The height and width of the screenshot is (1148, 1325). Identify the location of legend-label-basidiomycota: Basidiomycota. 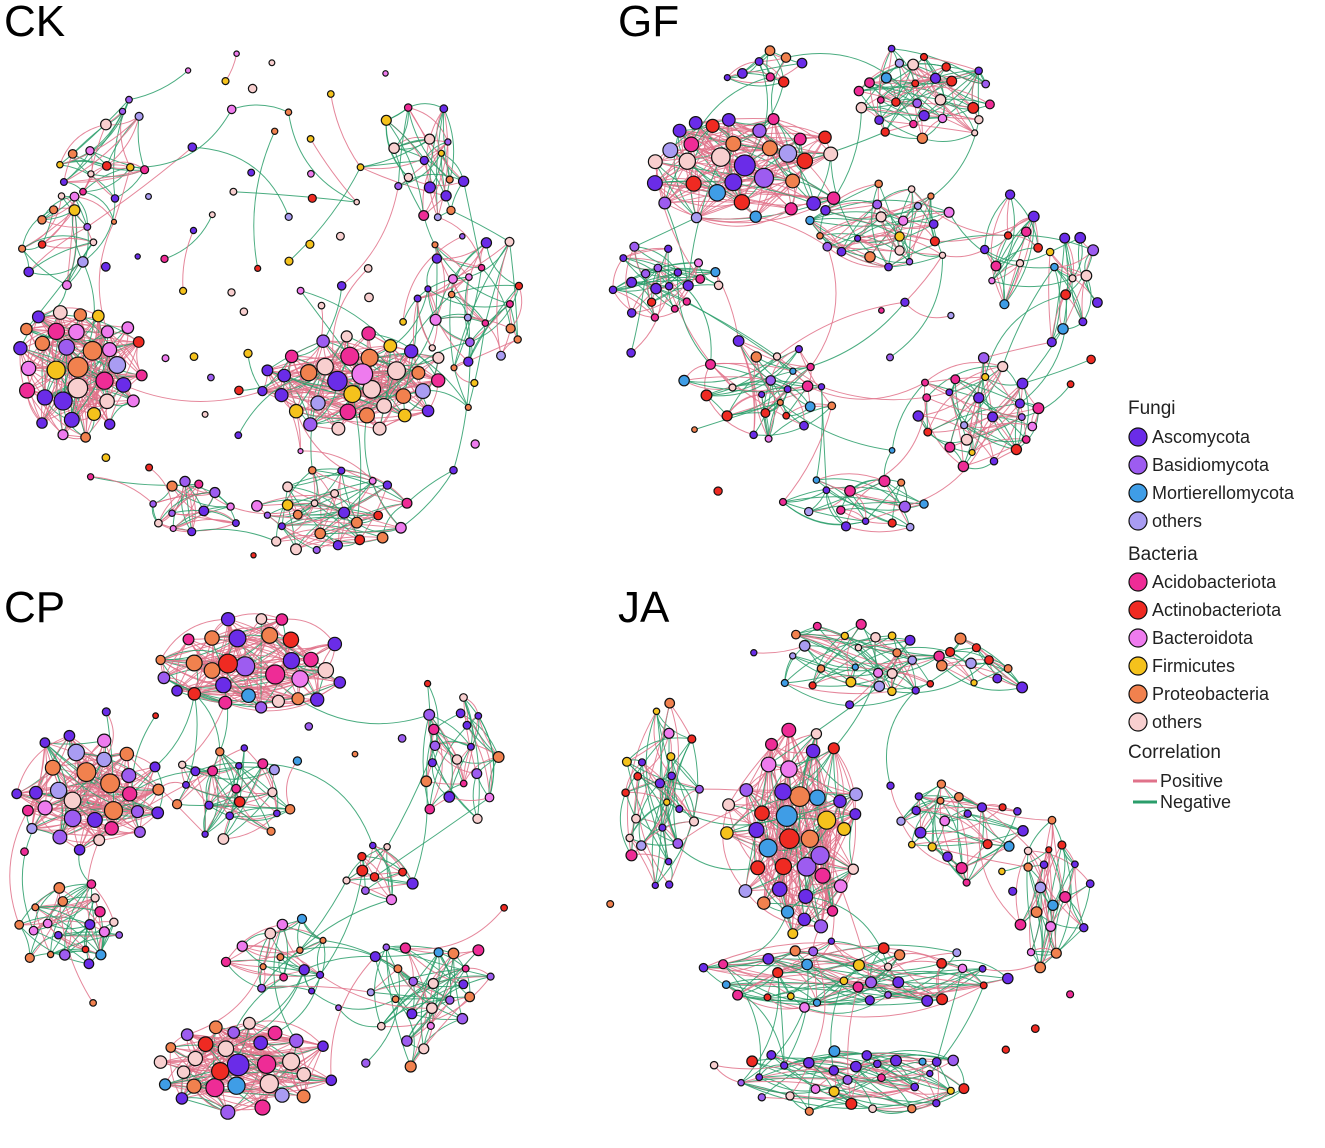
(1211, 465).